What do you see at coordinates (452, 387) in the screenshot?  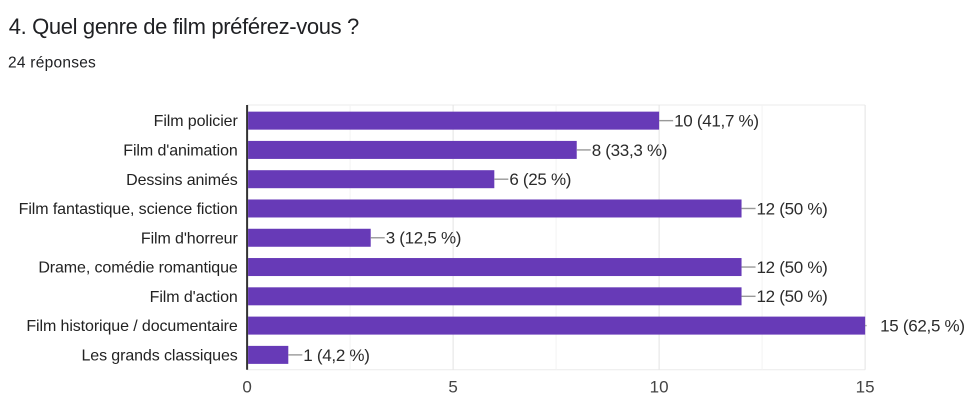 I see `svg-text: 5` at bounding box center [452, 387].